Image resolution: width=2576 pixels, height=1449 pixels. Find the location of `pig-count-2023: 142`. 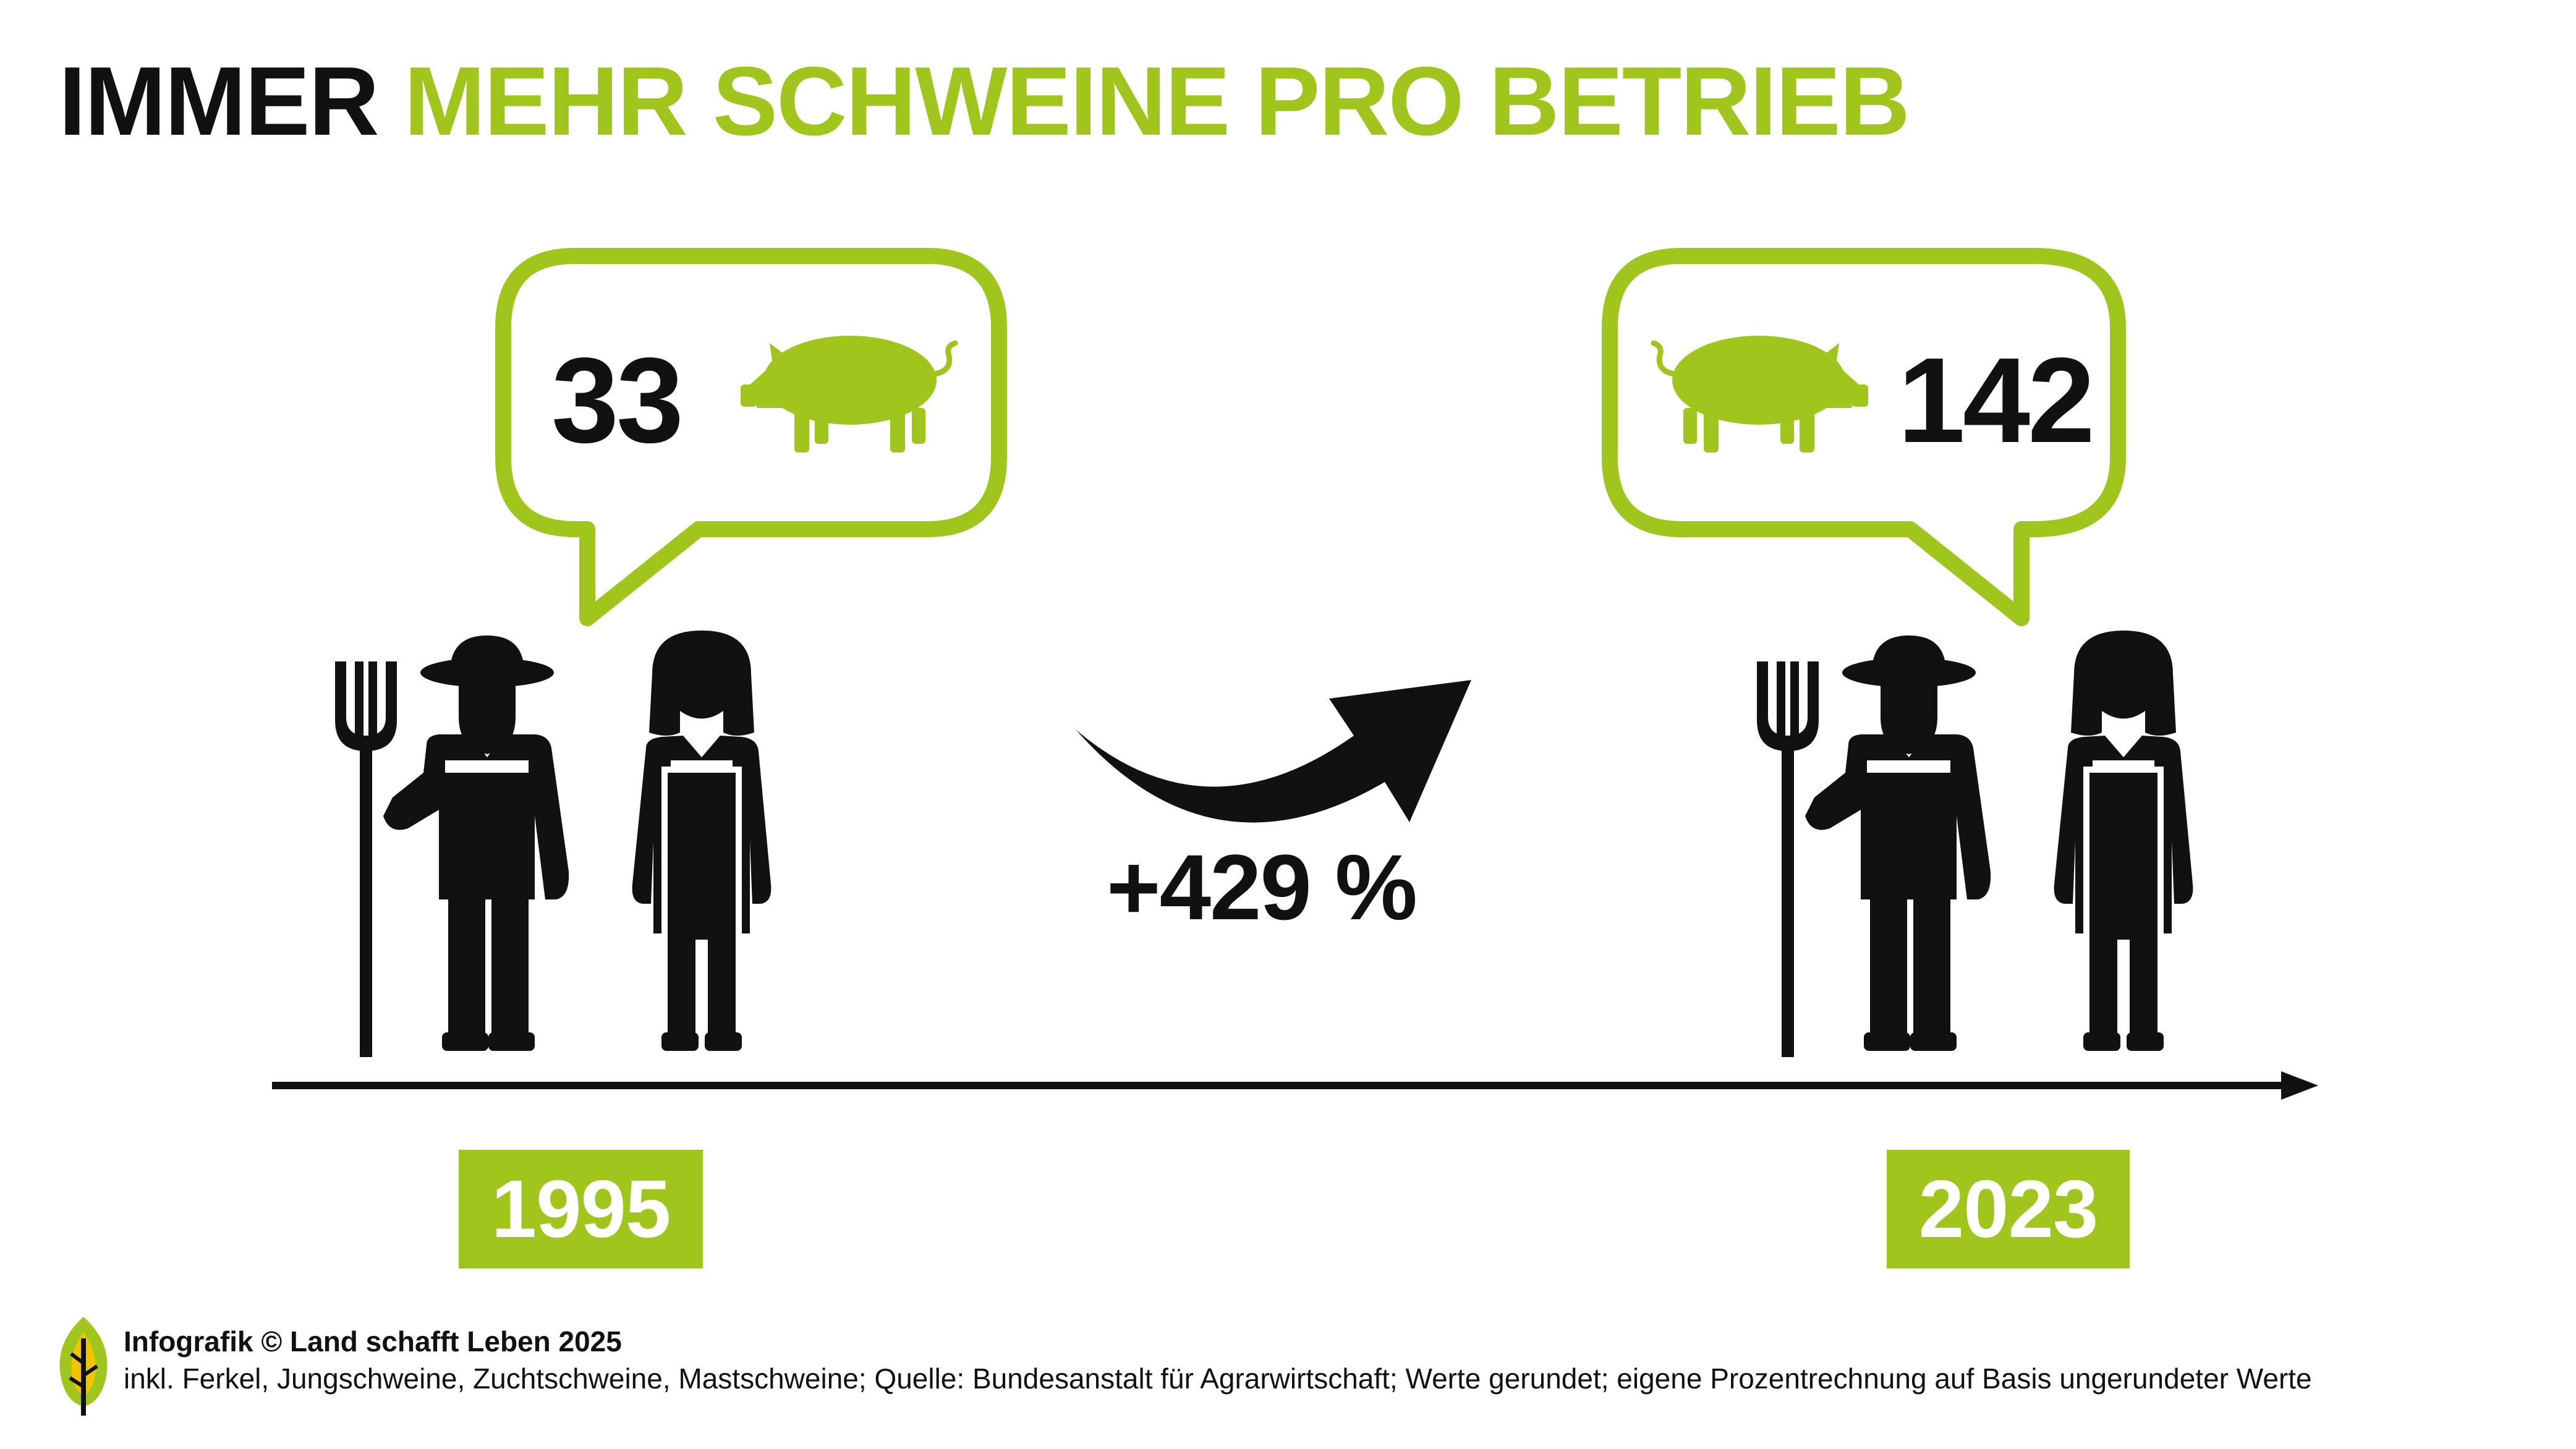

pig-count-2023: 142 is located at coordinates (1996, 400).